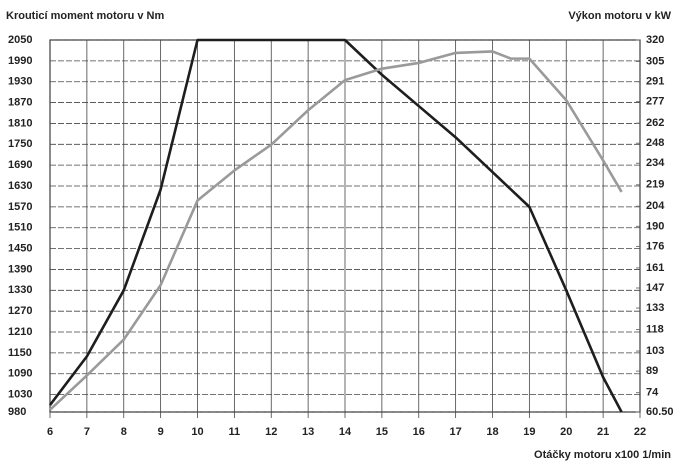 The width and height of the screenshot is (677, 465). Describe the element at coordinates (124, 432) in the screenshot. I see `x-tick-label: 8` at that location.